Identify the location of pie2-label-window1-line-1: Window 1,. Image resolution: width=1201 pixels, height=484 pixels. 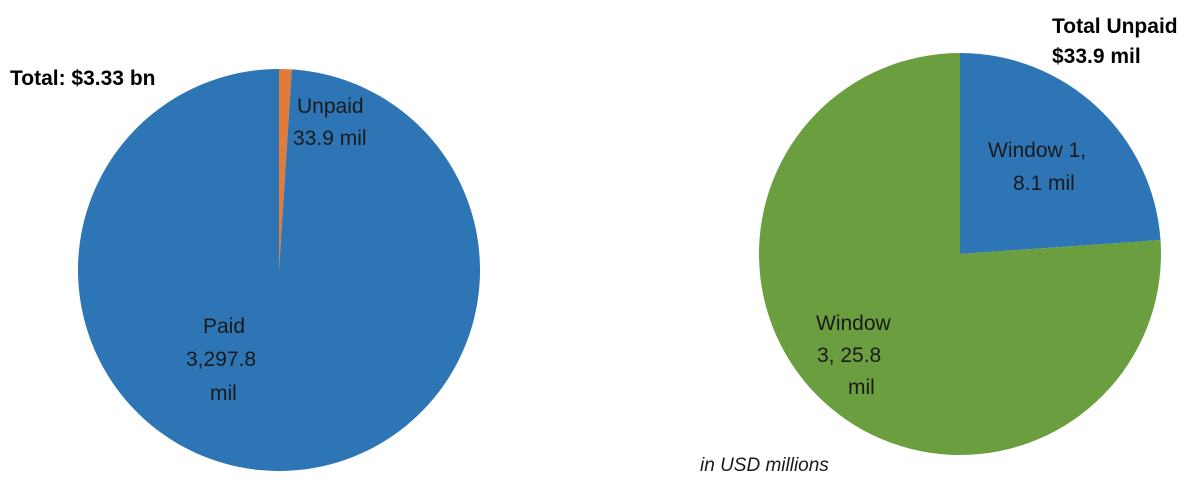
(1037, 150).